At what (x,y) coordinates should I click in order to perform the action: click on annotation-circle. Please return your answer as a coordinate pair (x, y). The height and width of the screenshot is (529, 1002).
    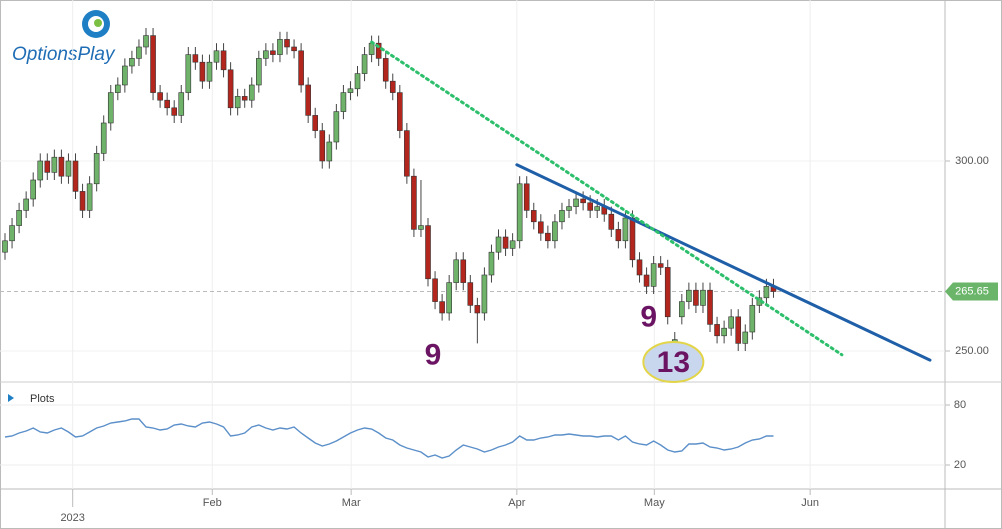
    Looking at the image, I should click on (673, 362).